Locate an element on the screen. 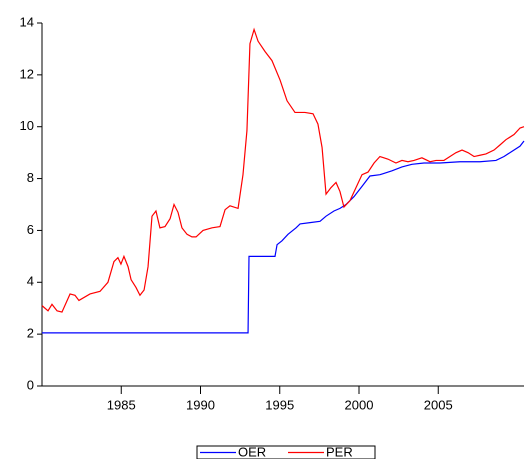  legend-label: PER is located at coordinates (339, 451).